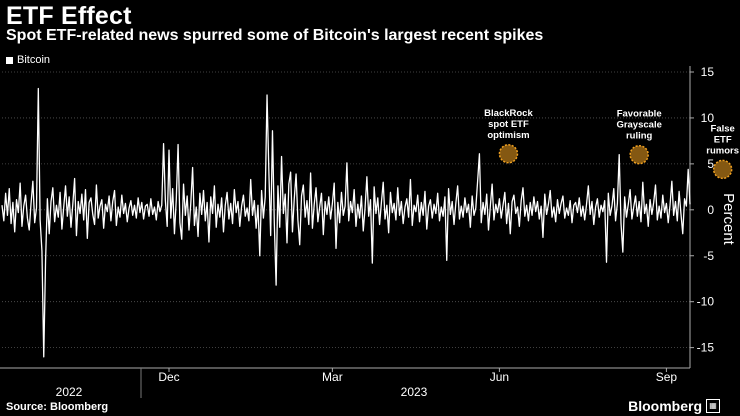 This screenshot has height=416, width=740. What do you see at coordinates (332, 377) in the screenshot?
I see `x-tick-label: Mar` at bounding box center [332, 377].